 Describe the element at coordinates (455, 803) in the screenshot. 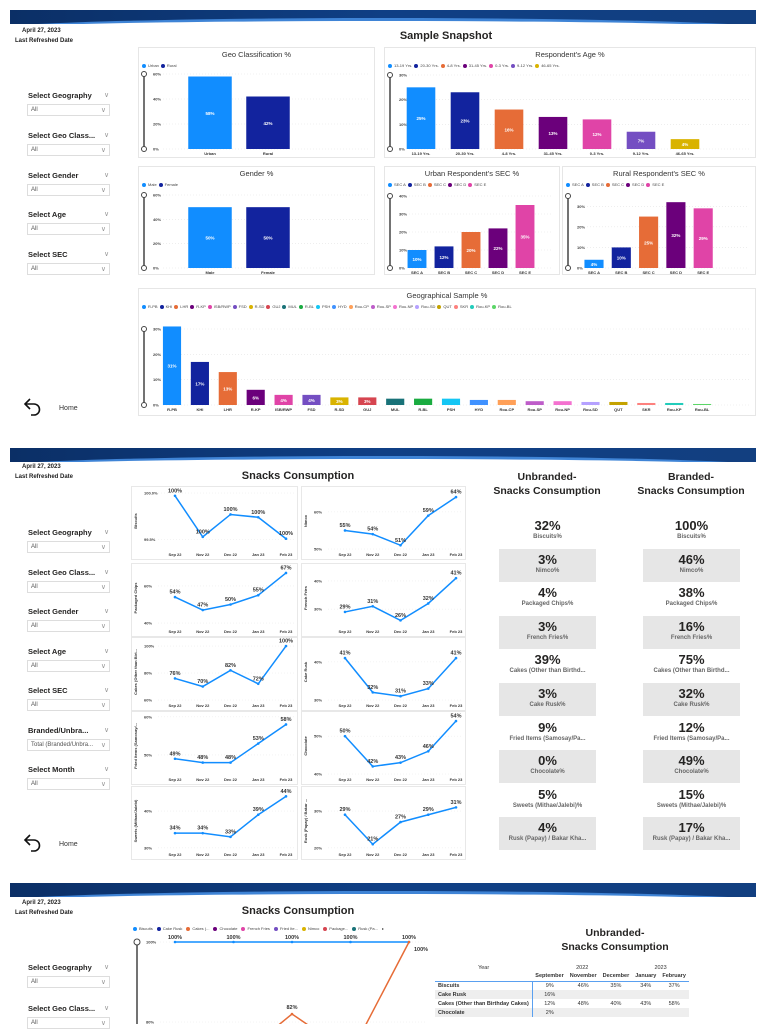

I see `data-label: 31%` at that location.